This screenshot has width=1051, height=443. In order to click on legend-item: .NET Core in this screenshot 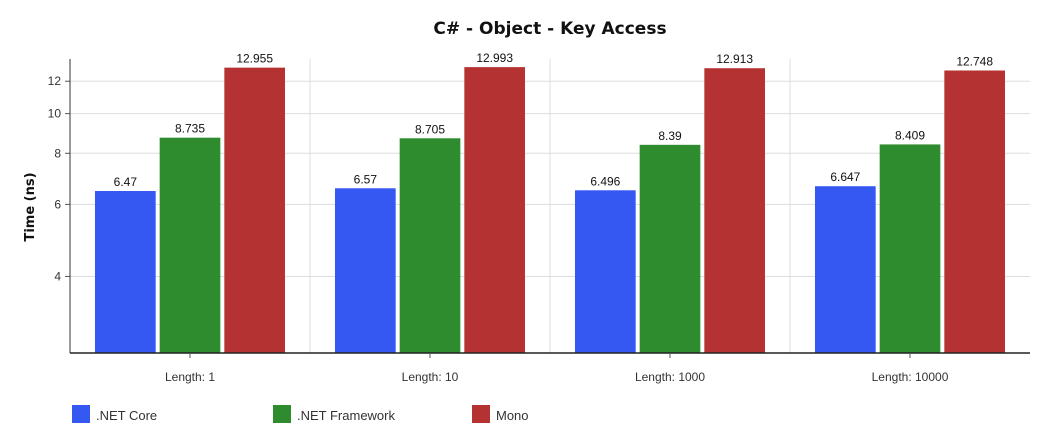, I will do `click(114, 414)`.